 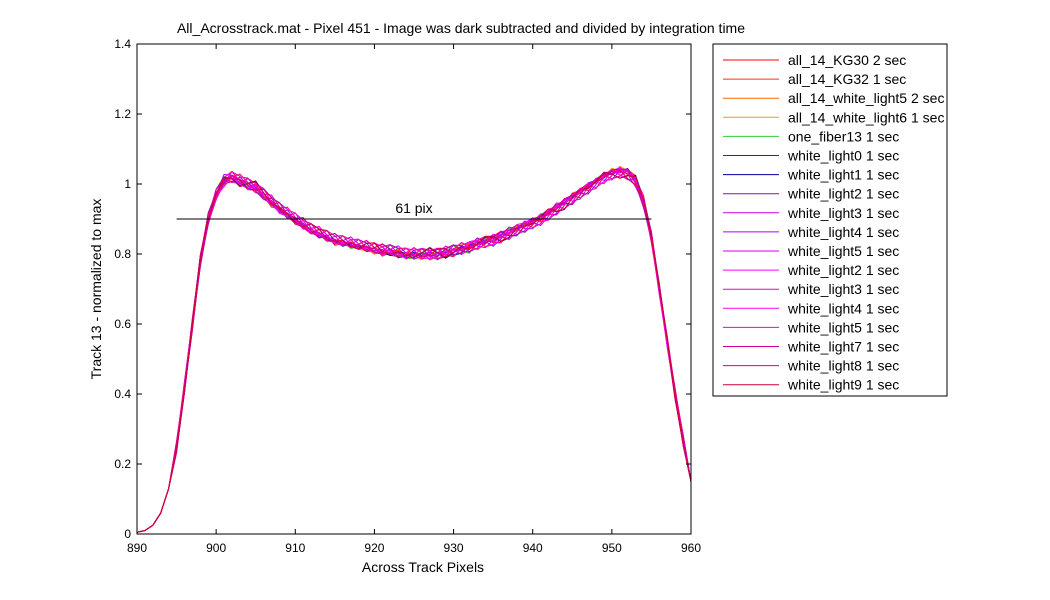 What do you see at coordinates (691, 548) in the screenshot?
I see `x-tick-label: 960` at bounding box center [691, 548].